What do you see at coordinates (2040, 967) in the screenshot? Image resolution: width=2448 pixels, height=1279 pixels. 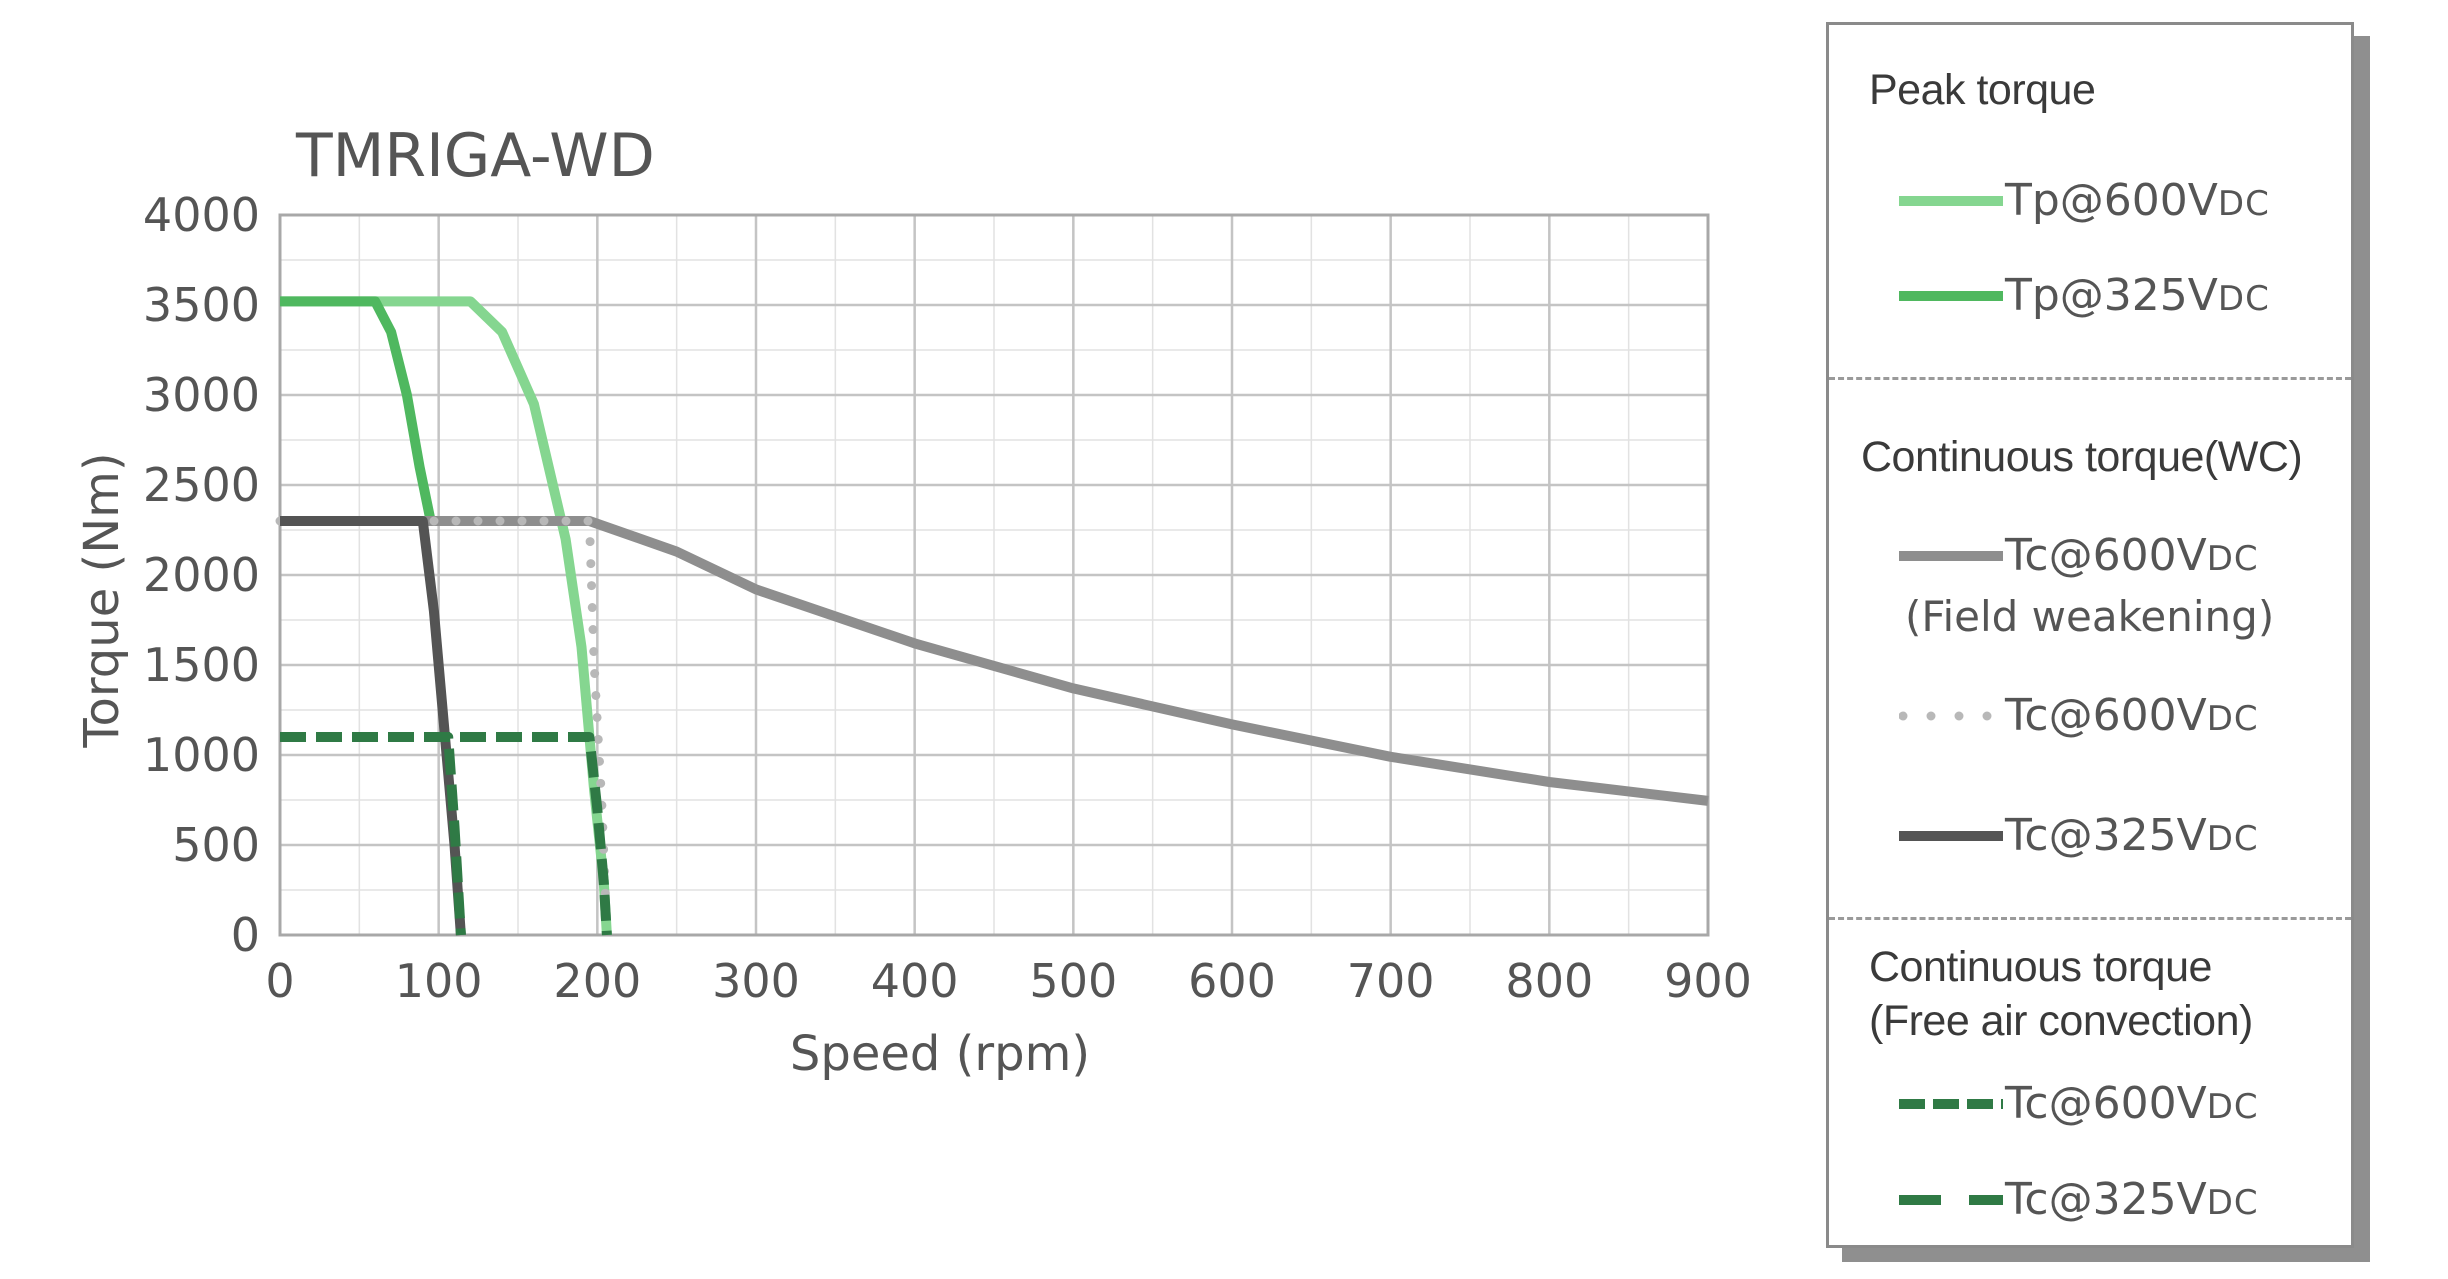 I see `legend-heading-air-1: Continuous torque` at bounding box center [2040, 967].